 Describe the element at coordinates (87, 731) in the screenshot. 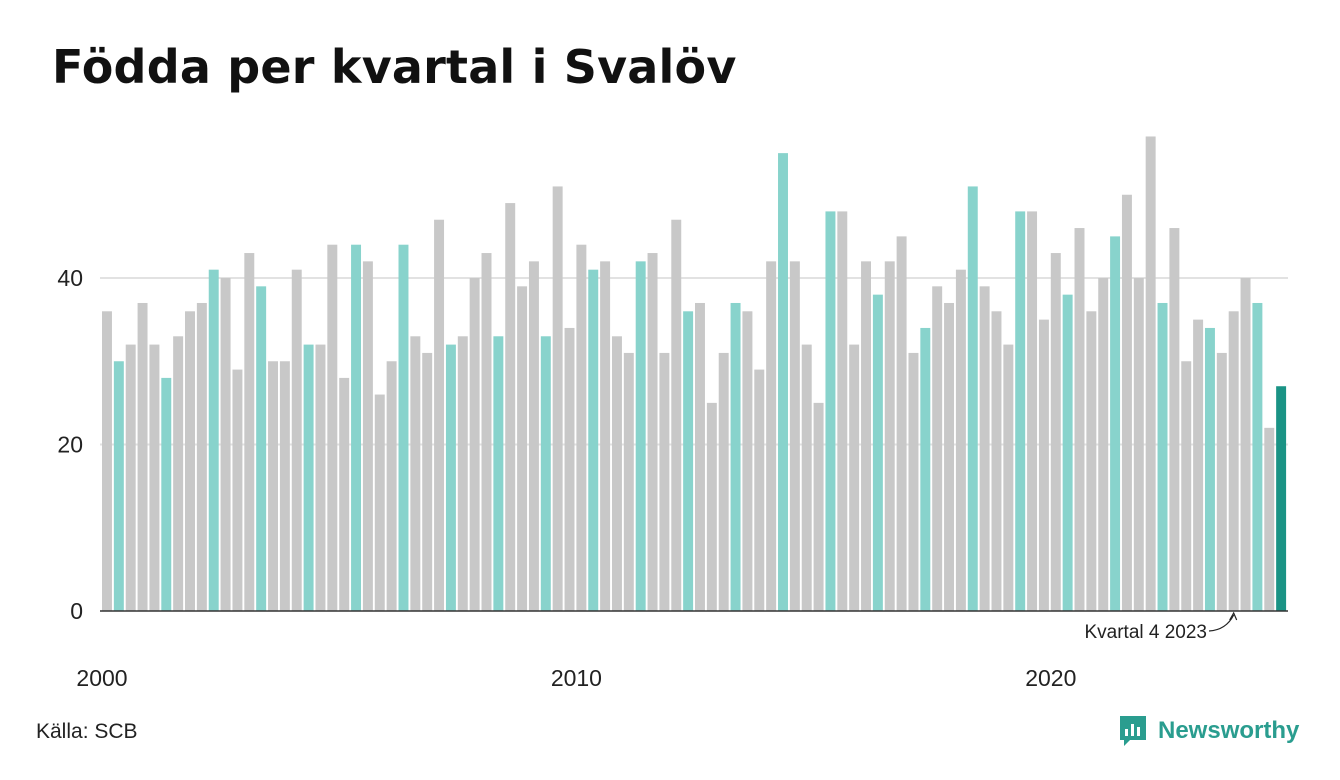

I see `source-label: Källa: SCB` at that location.